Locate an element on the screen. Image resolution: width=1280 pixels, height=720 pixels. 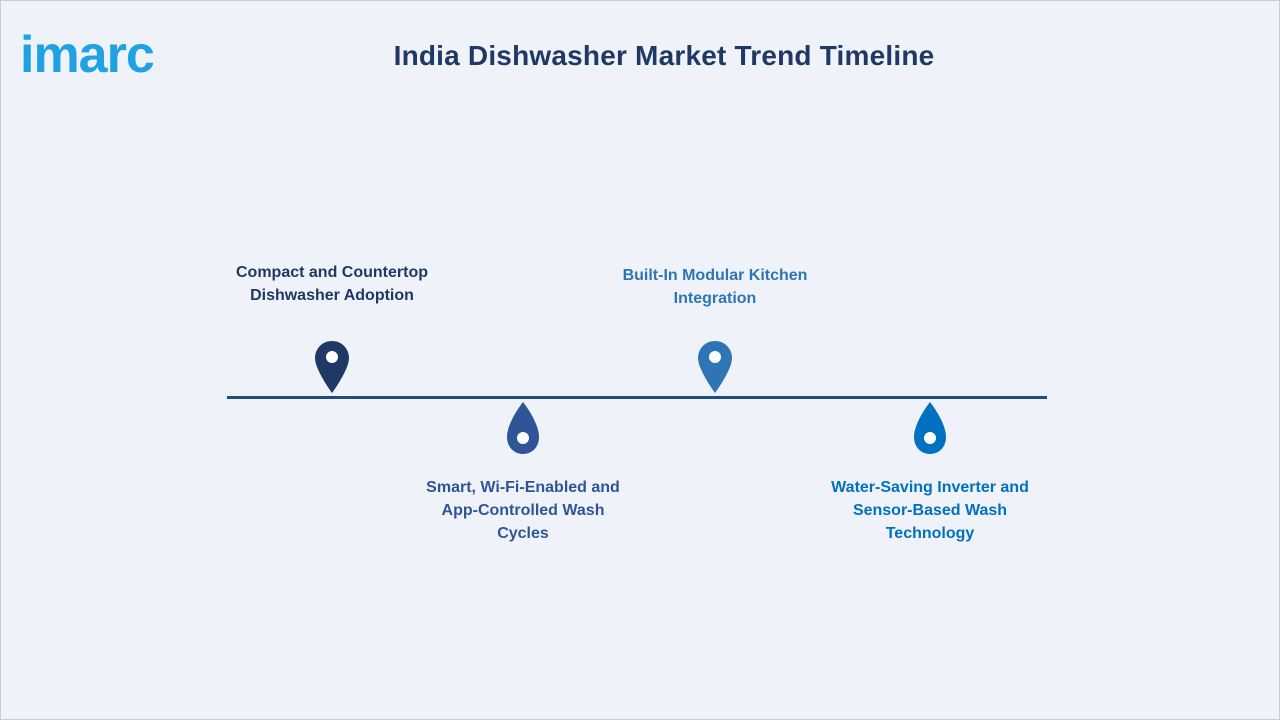
milestone-label-line: Compact and Countertop is located at coordinates (332, 272).